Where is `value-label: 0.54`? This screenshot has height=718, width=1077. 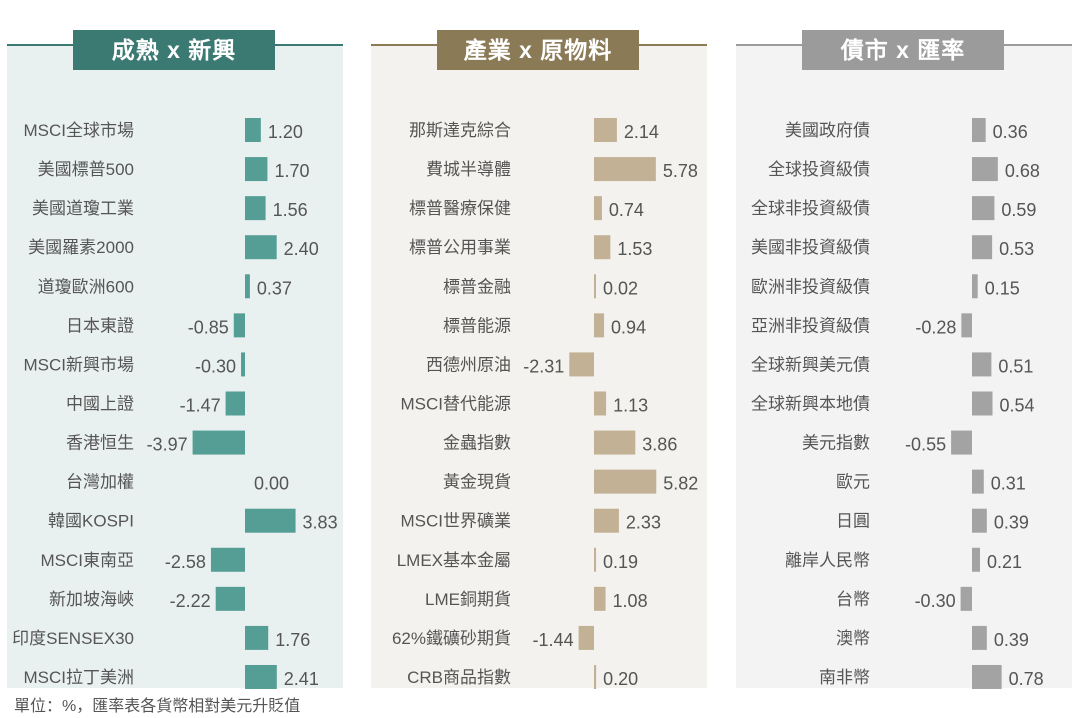 value-label: 0.54 is located at coordinates (1017, 405).